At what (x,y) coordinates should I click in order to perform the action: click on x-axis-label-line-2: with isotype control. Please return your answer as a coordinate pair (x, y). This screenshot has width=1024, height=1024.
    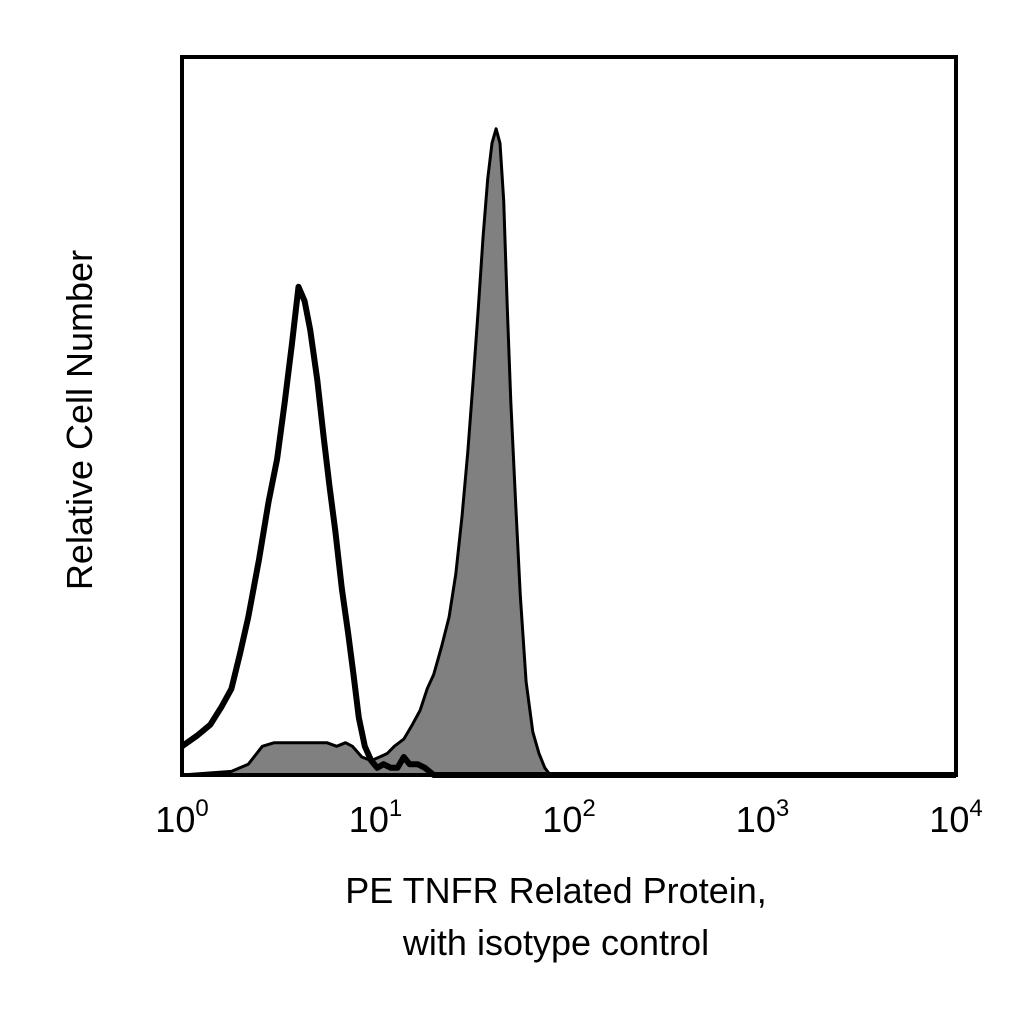
    Looking at the image, I should click on (555, 942).